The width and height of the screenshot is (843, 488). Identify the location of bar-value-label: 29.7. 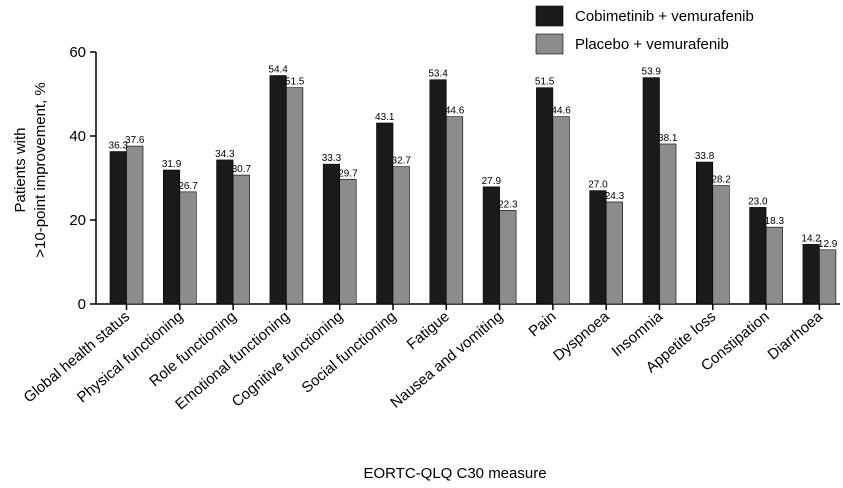
(348, 173).